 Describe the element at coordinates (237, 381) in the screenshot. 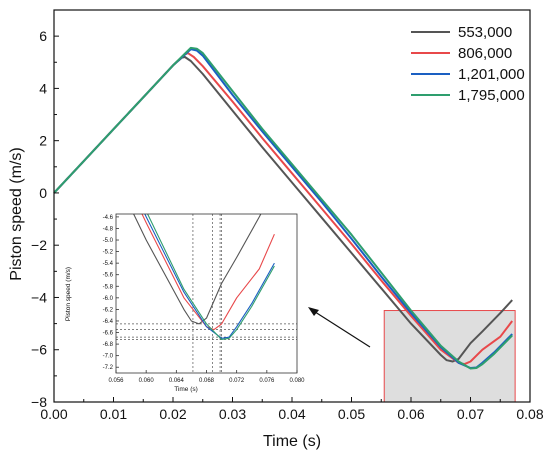

I see `inset-x-tick-label: 0.072` at that location.